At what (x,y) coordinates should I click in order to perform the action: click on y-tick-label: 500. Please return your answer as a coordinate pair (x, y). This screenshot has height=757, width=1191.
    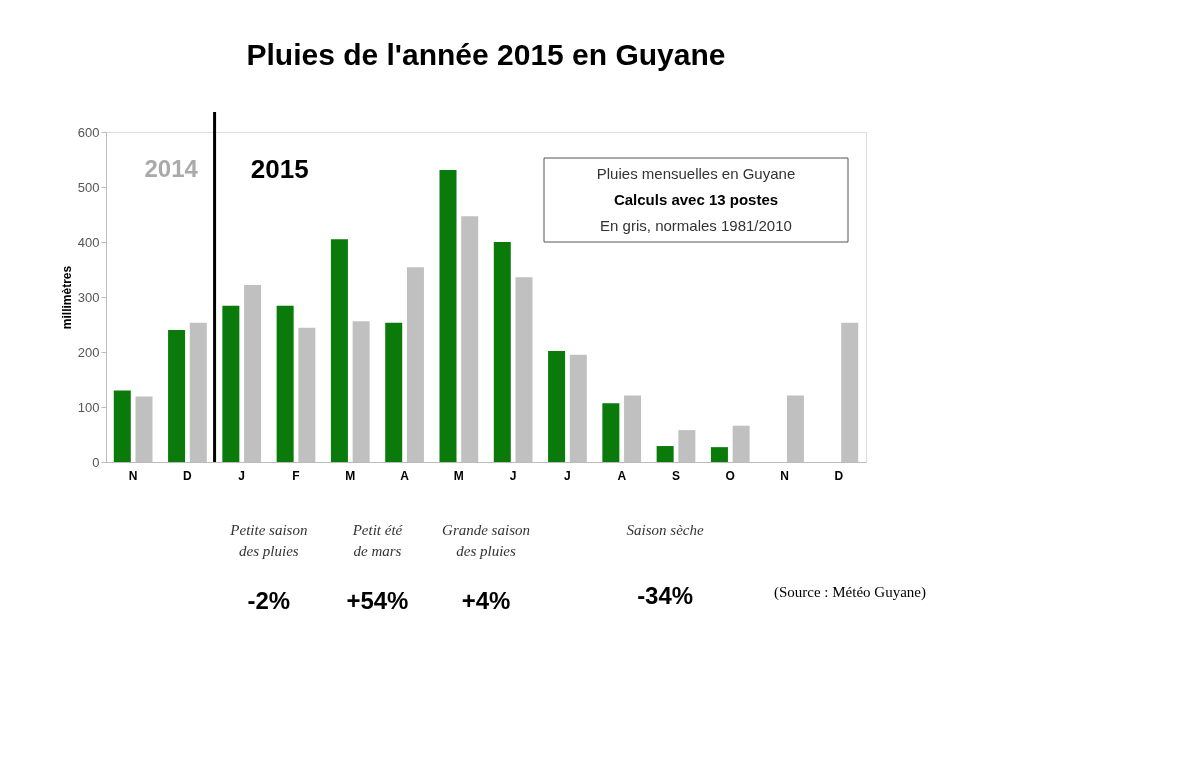
    Looking at the image, I should click on (88, 187).